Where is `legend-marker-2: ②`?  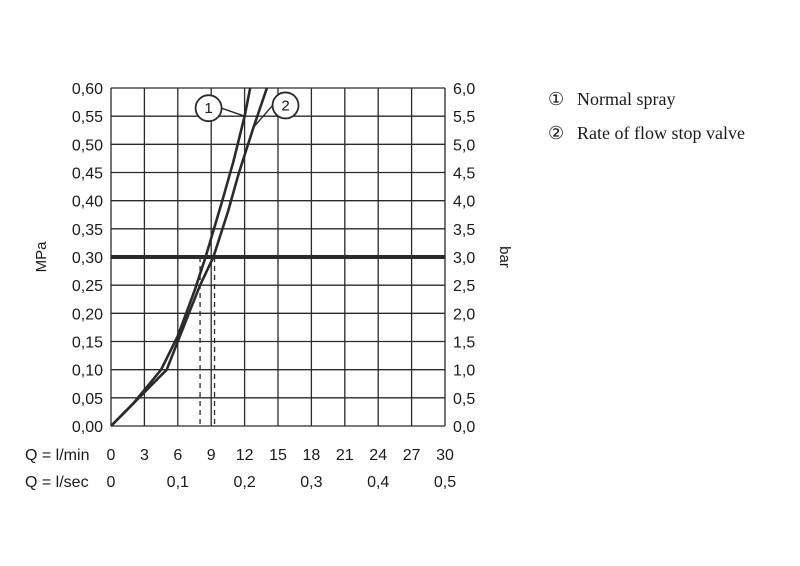 legend-marker-2: ② is located at coordinates (556, 133).